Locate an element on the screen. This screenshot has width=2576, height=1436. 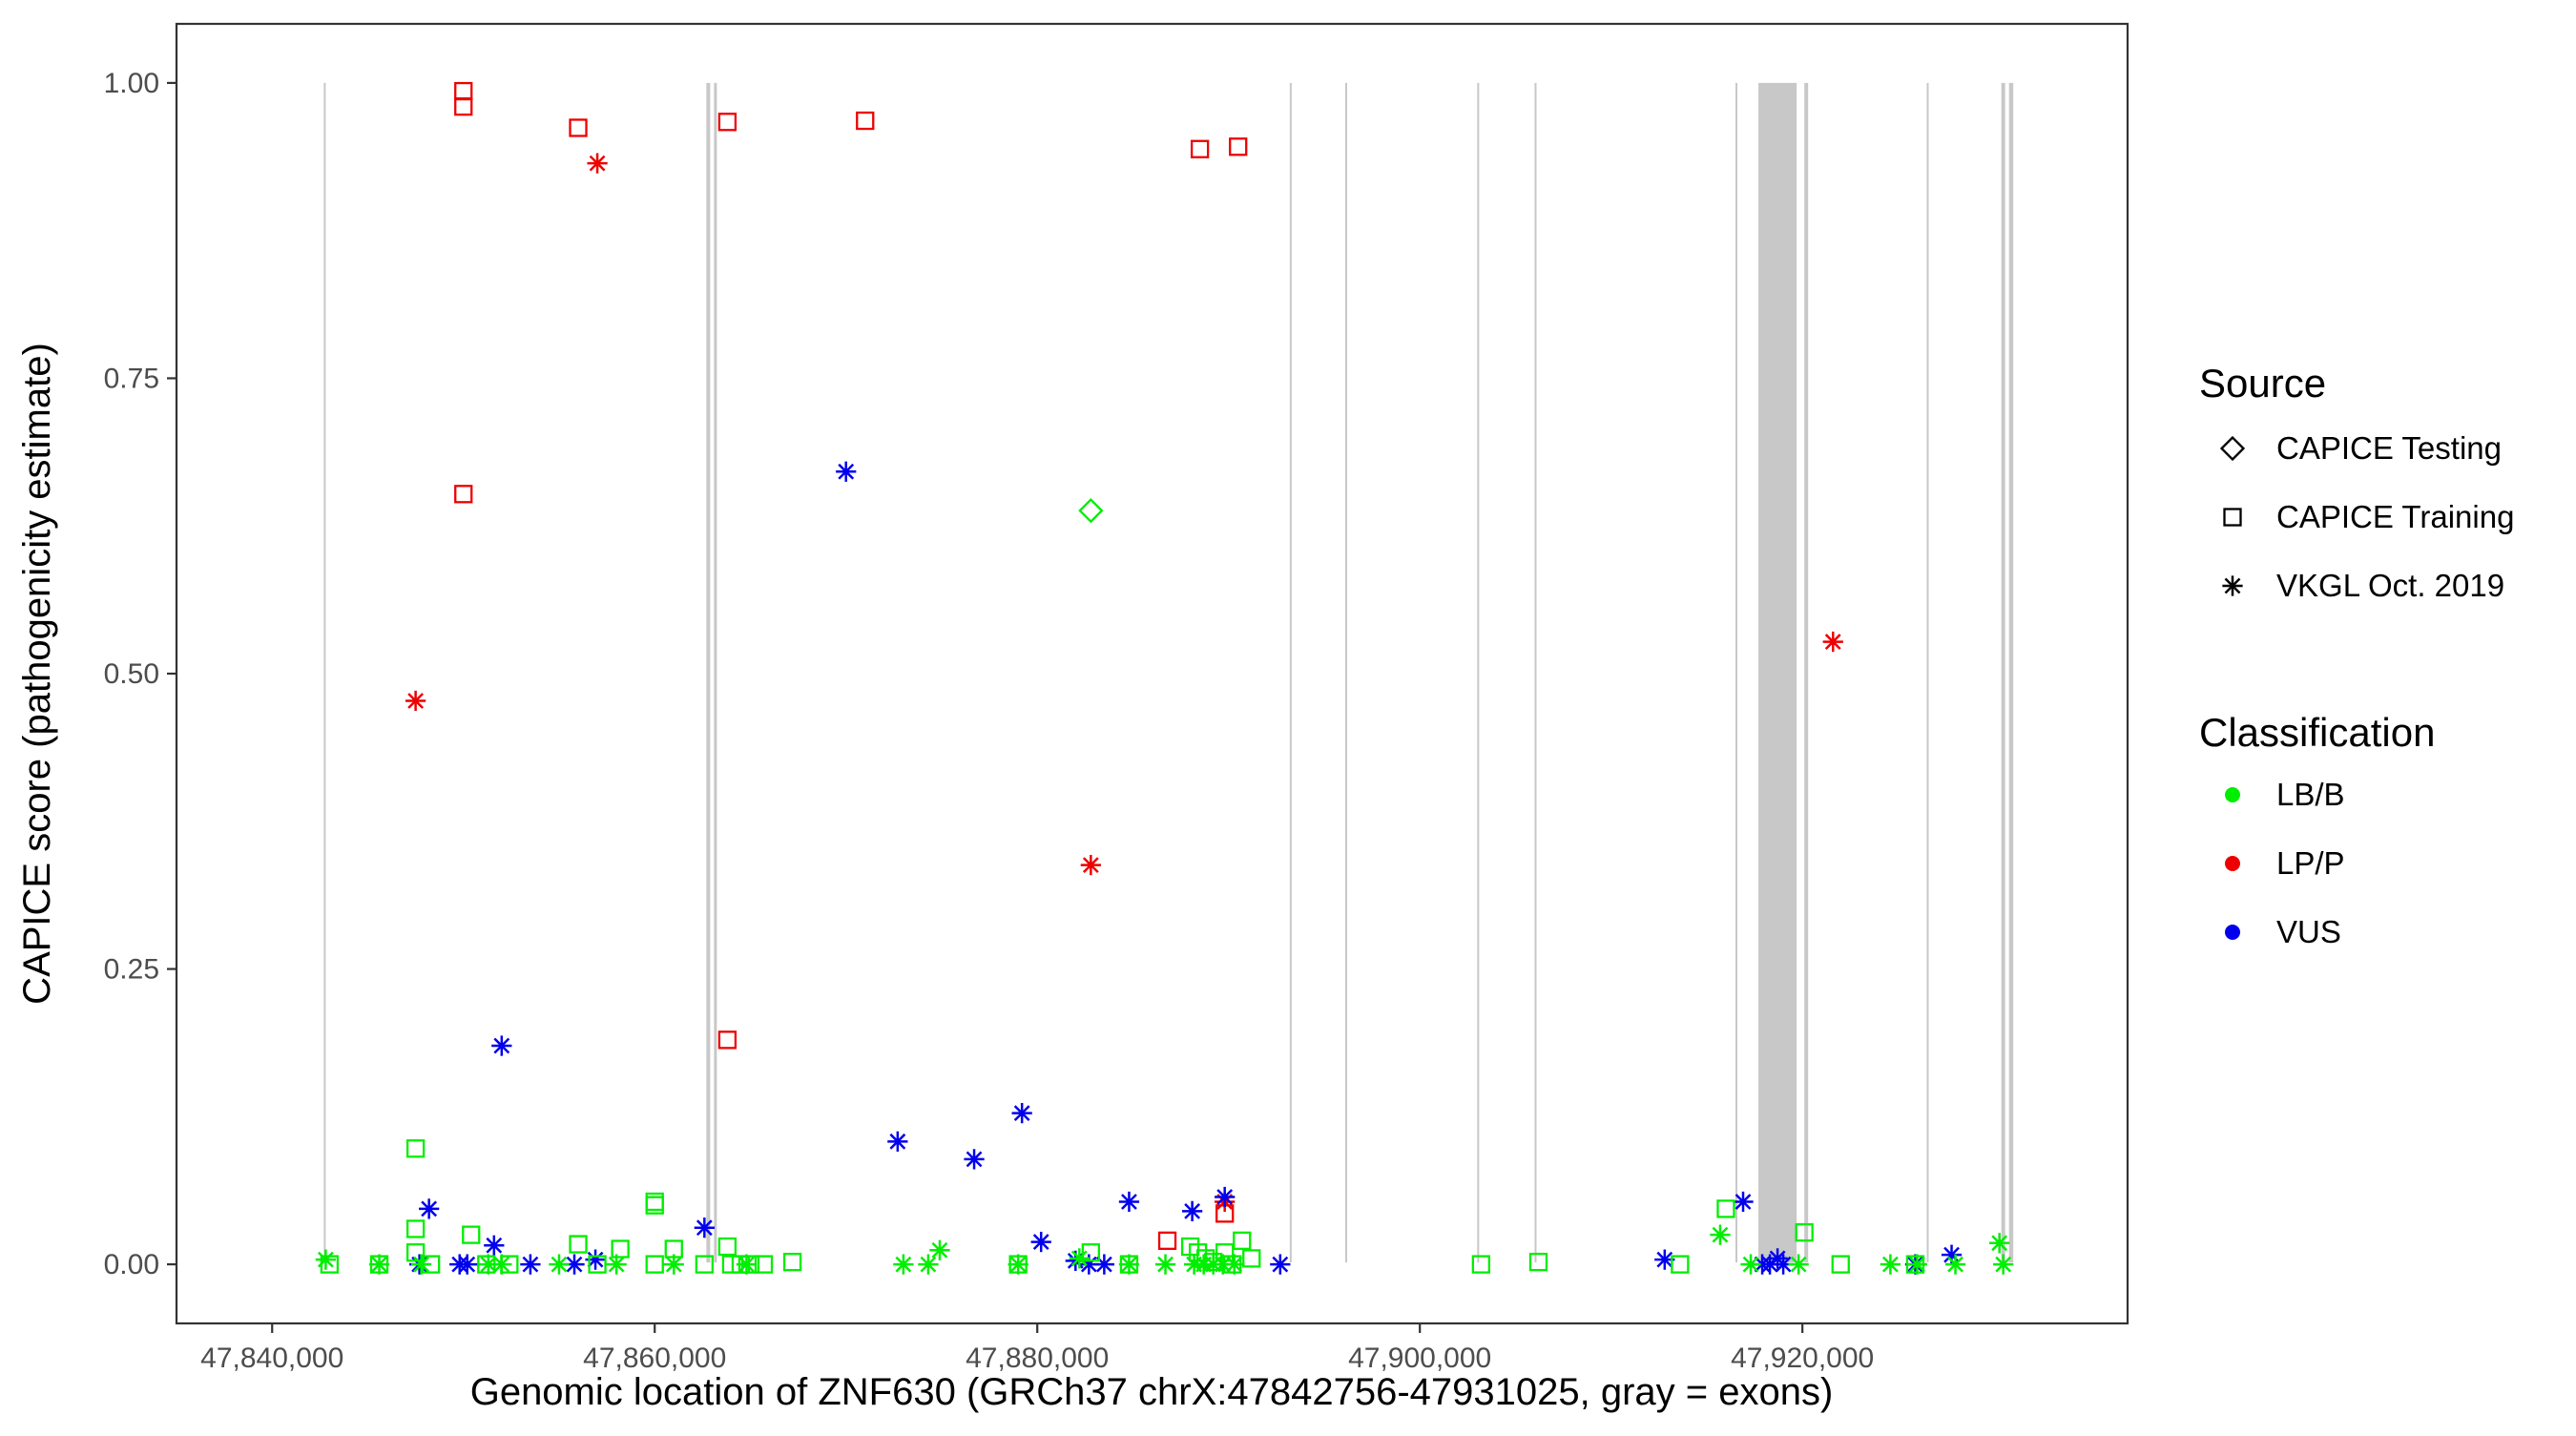
y-tick-label: 0.50 is located at coordinates (131, 674).